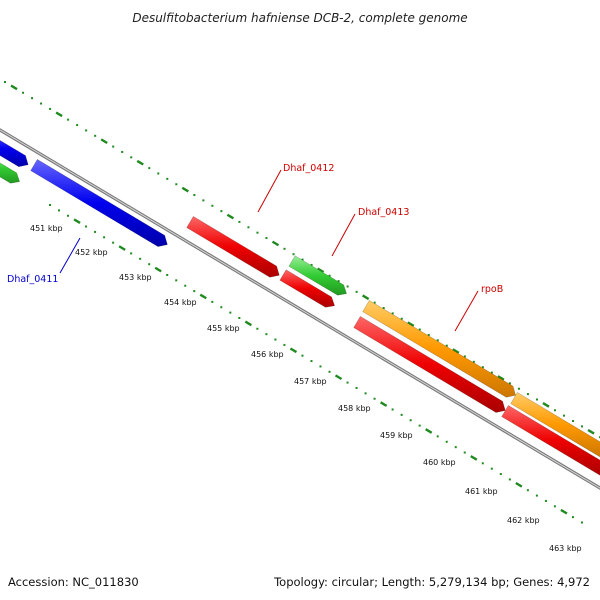 This screenshot has width=600, height=600. What do you see at coordinates (555, 424) in the screenshot?
I see `gene-rpoc-orange` at bounding box center [555, 424].